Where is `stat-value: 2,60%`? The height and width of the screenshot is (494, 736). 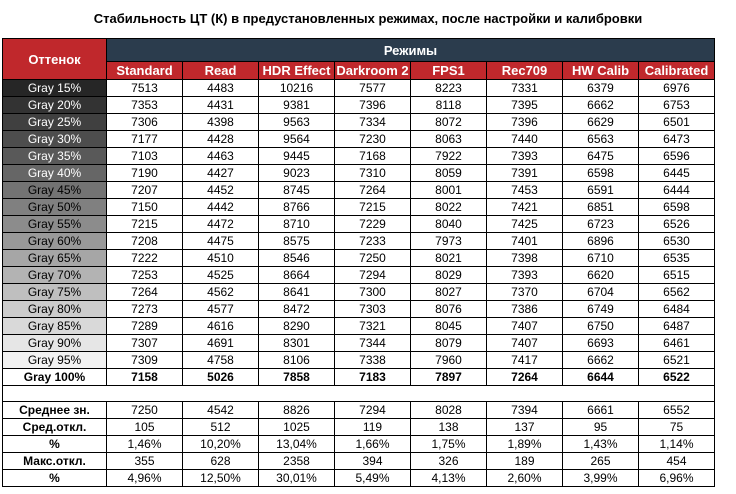 stat-value: 2,60% is located at coordinates (524, 478).